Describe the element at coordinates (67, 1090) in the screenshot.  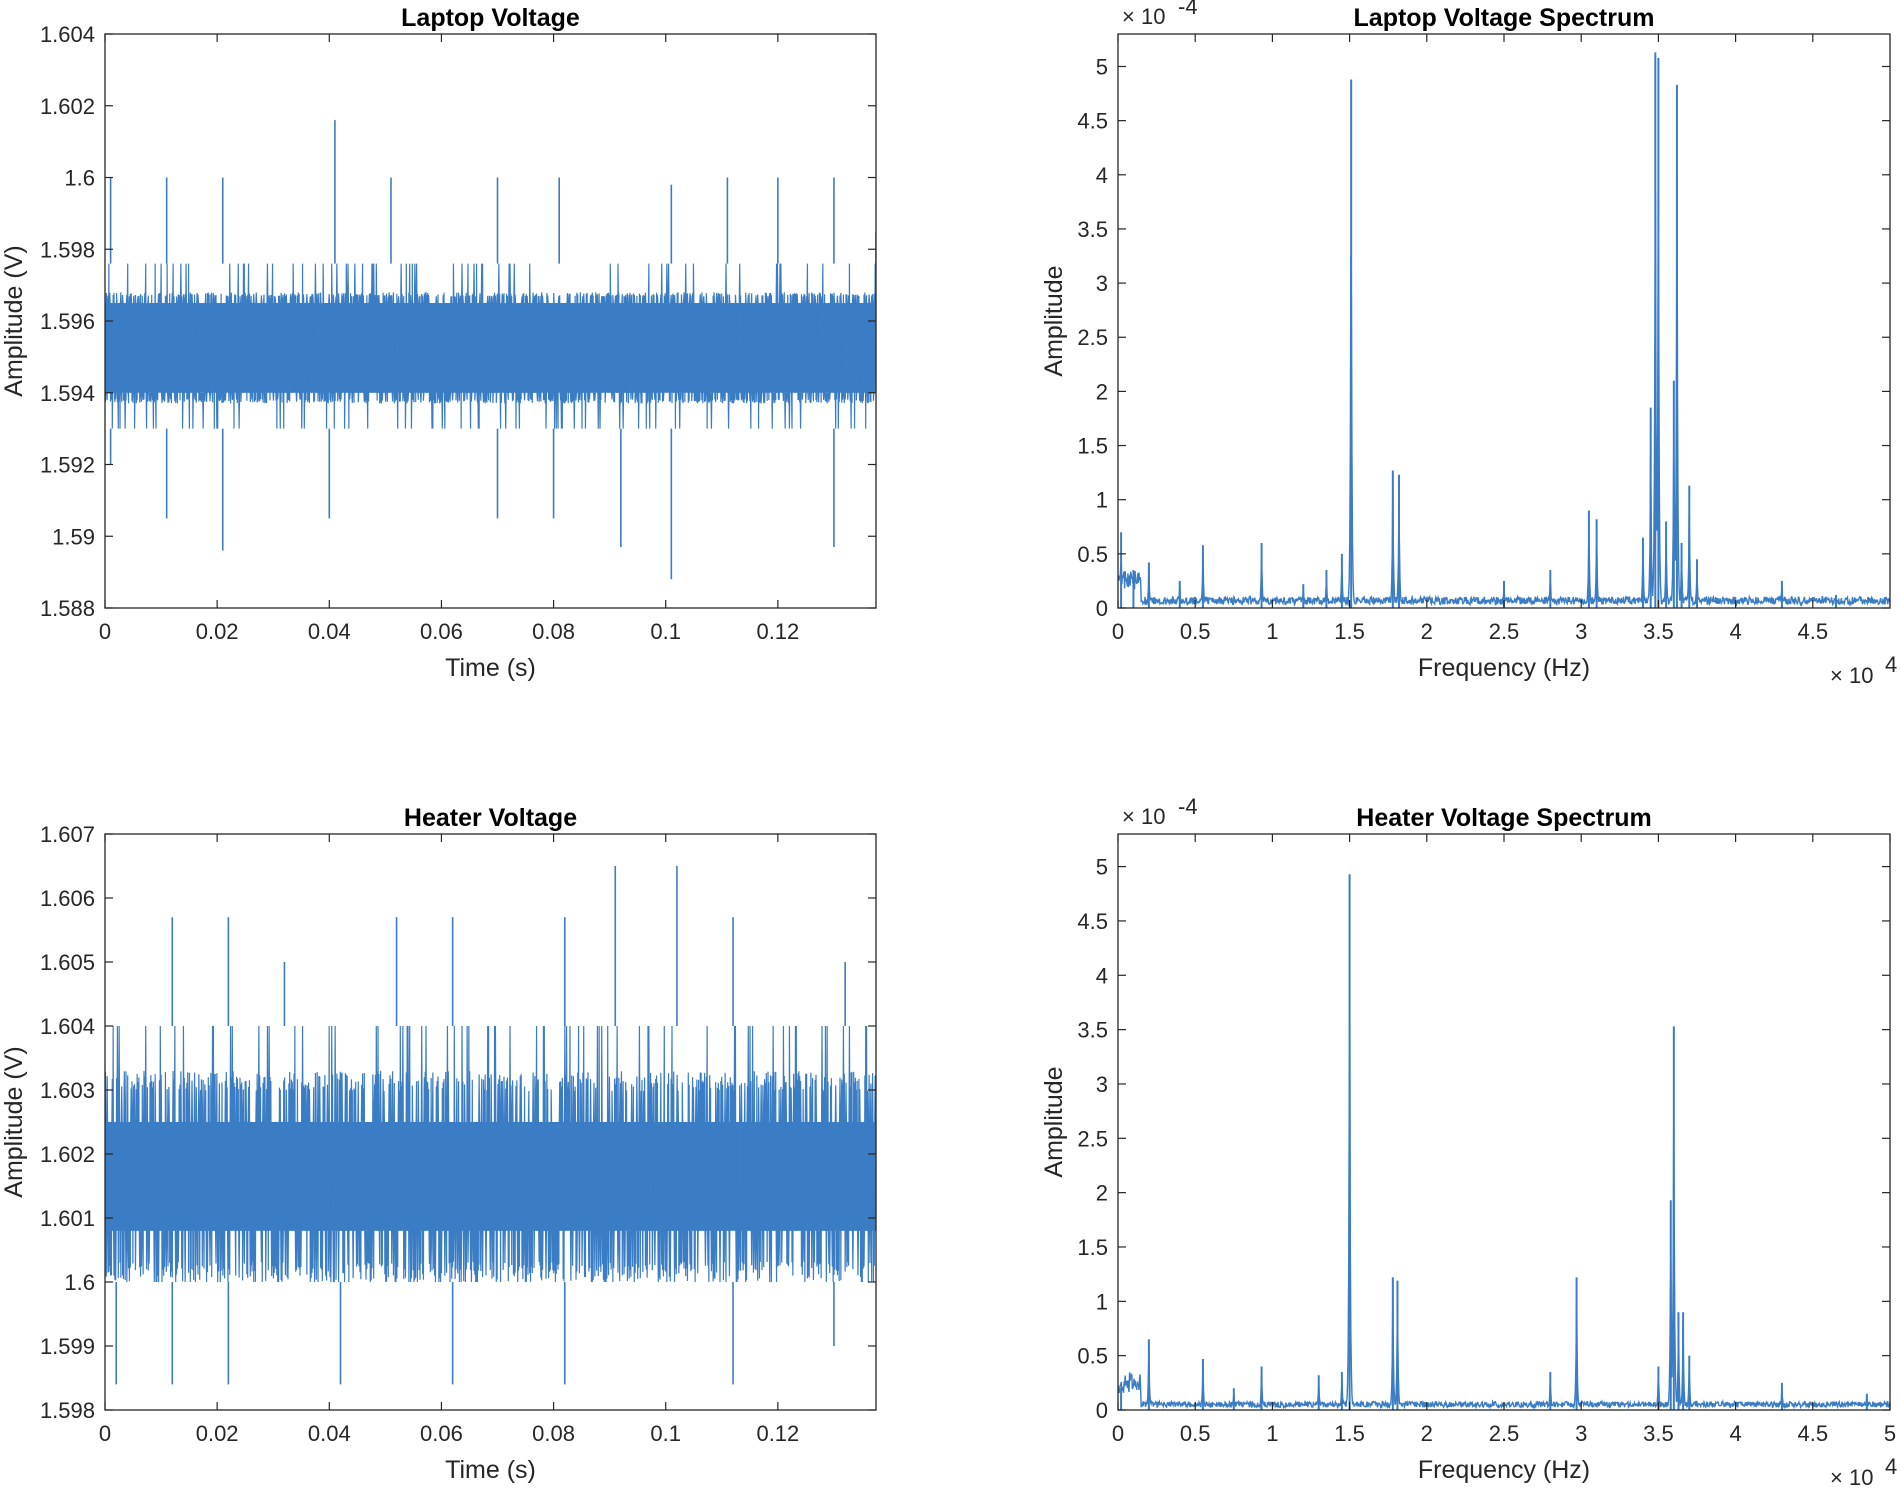
I see `y-tick-label: 1.603` at that location.